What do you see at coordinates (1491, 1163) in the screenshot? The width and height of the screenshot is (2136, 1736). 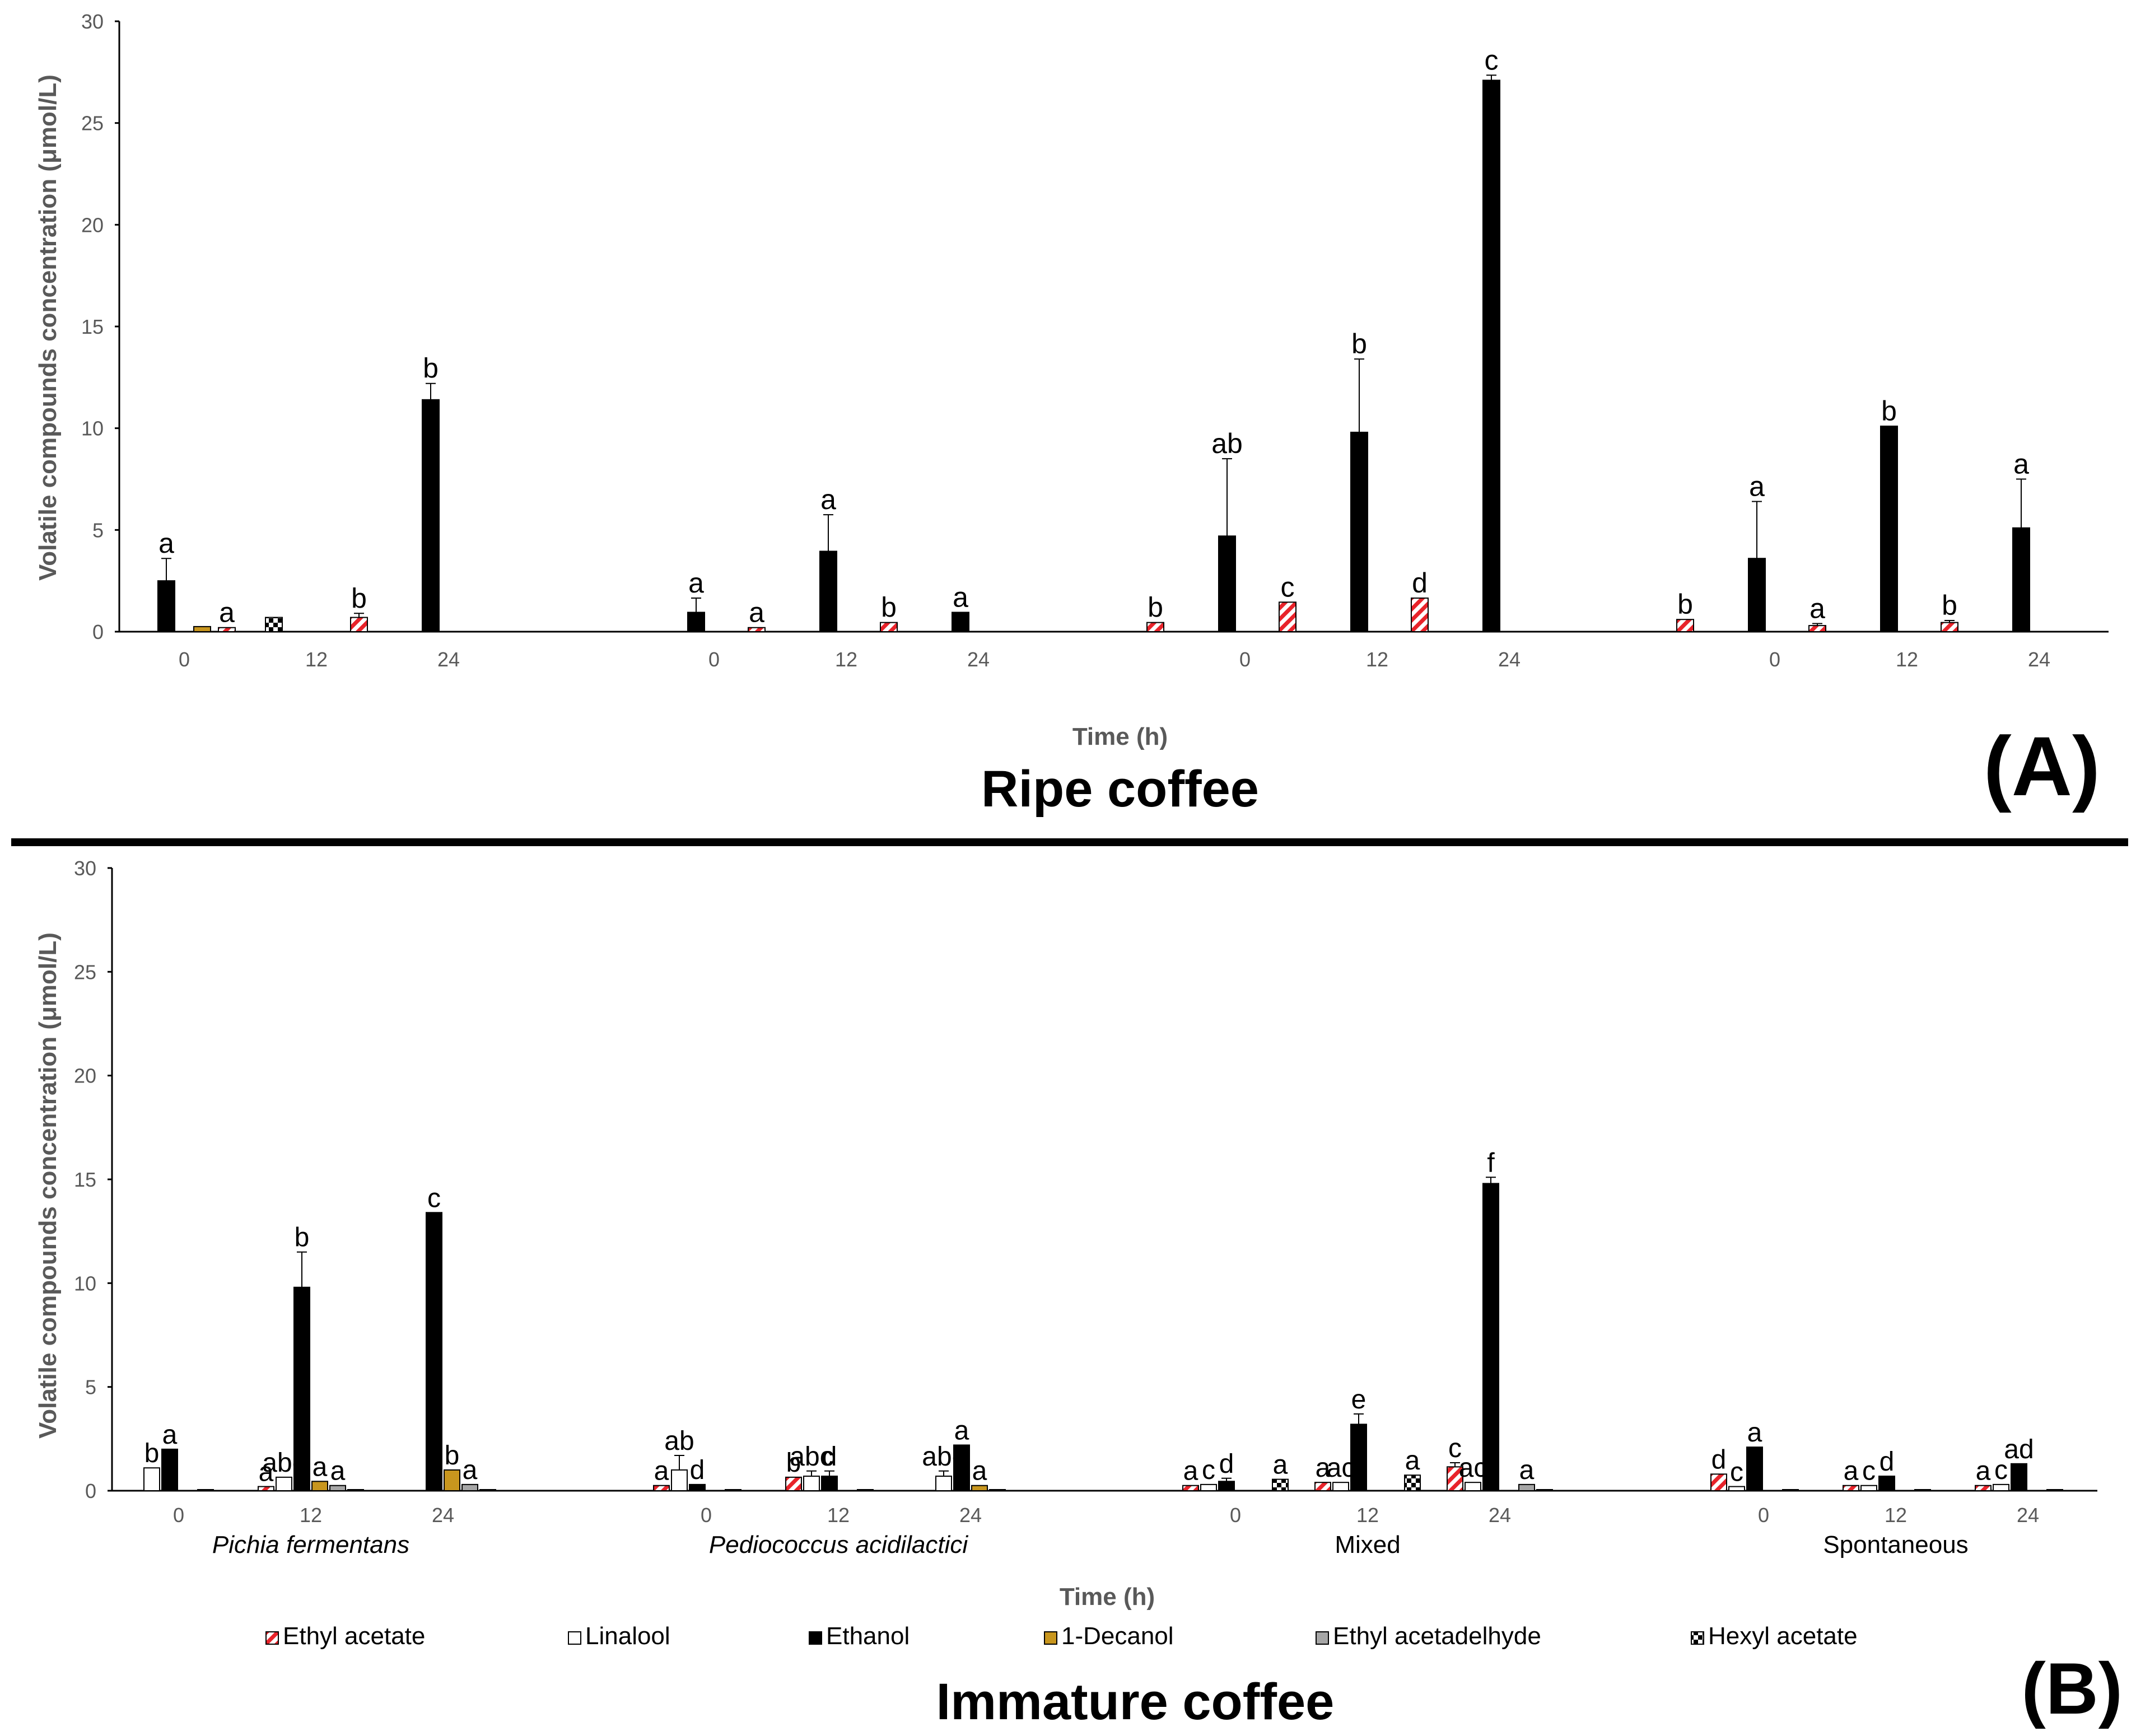 I see `significance-letter: f` at bounding box center [1491, 1163].